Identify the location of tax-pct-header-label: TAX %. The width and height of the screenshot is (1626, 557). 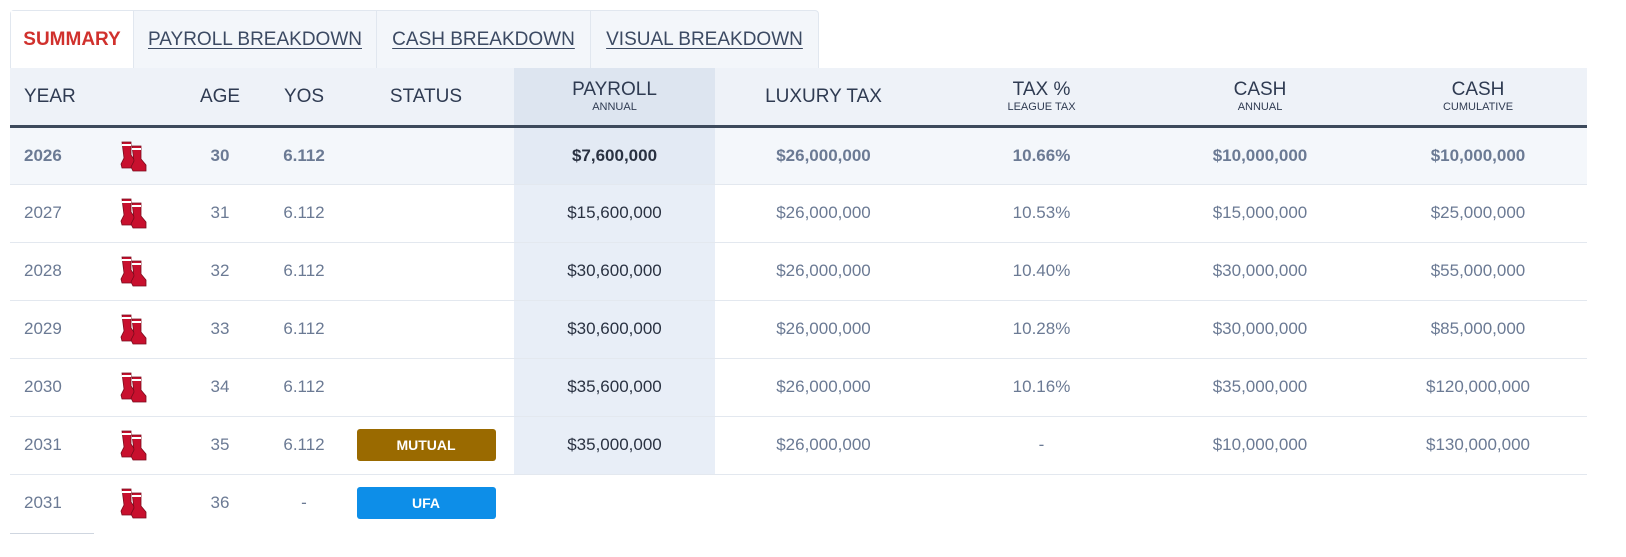
(1041, 89).